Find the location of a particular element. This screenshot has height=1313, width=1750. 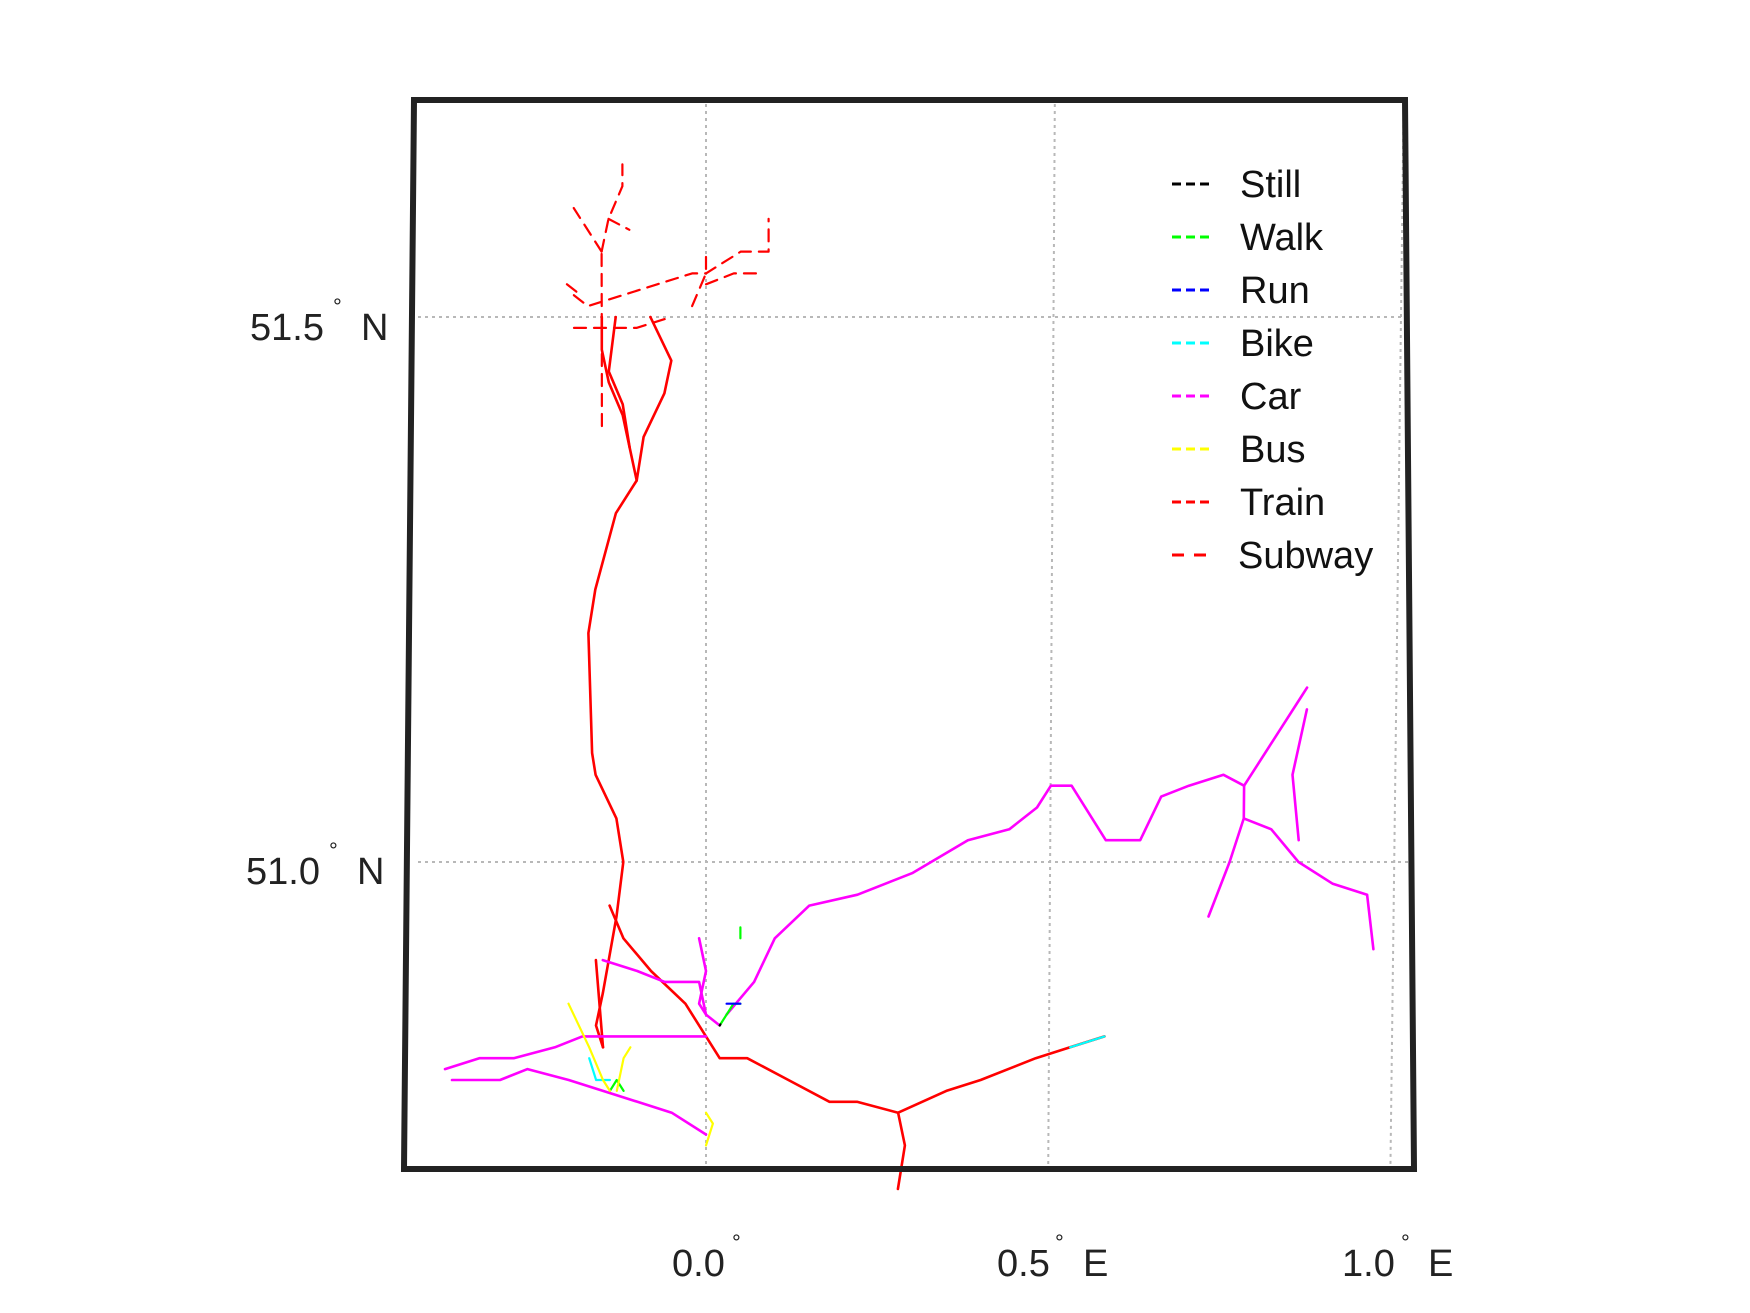

x-tick-value: 1.0 is located at coordinates (1368, 1264).